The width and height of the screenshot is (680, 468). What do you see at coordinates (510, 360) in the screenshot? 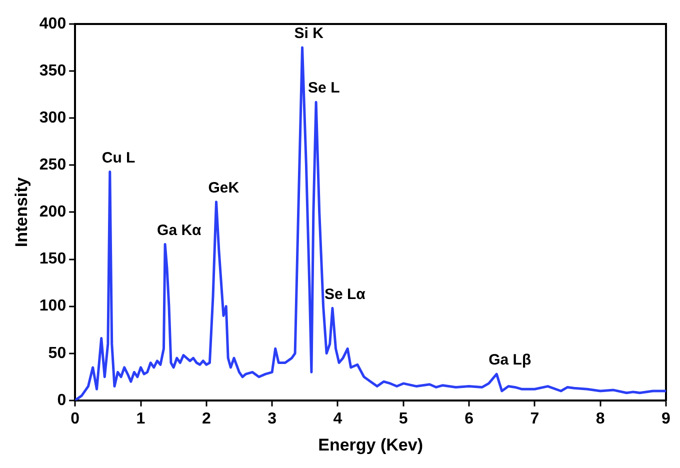
I see `annotation: Ga Lβ` at bounding box center [510, 360].